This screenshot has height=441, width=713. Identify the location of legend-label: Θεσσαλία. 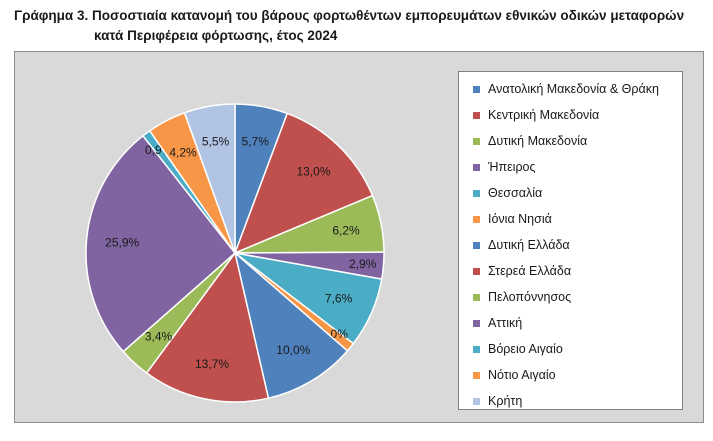
(515, 193).